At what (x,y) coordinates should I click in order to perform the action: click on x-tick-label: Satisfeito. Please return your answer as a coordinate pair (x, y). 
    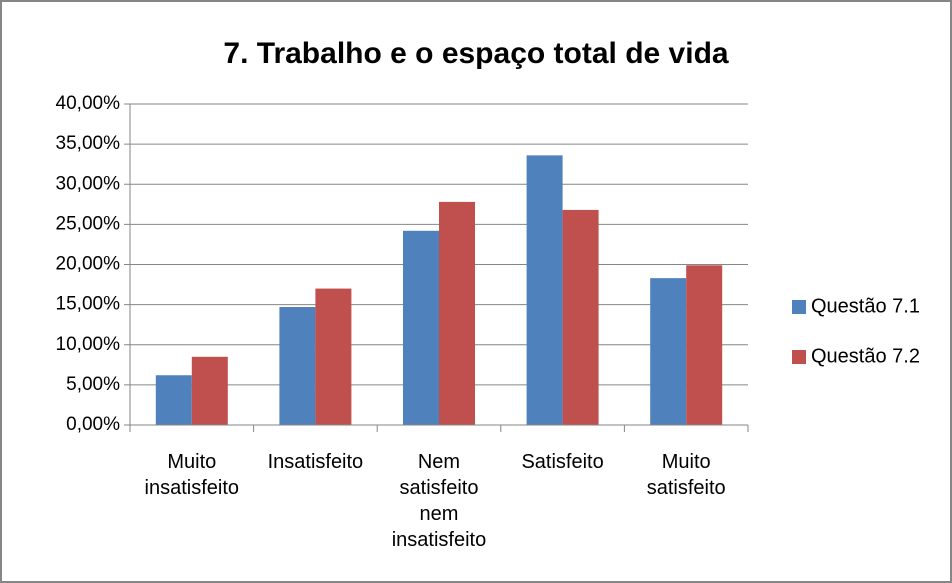
    Looking at the image, I should click on (562, 462).